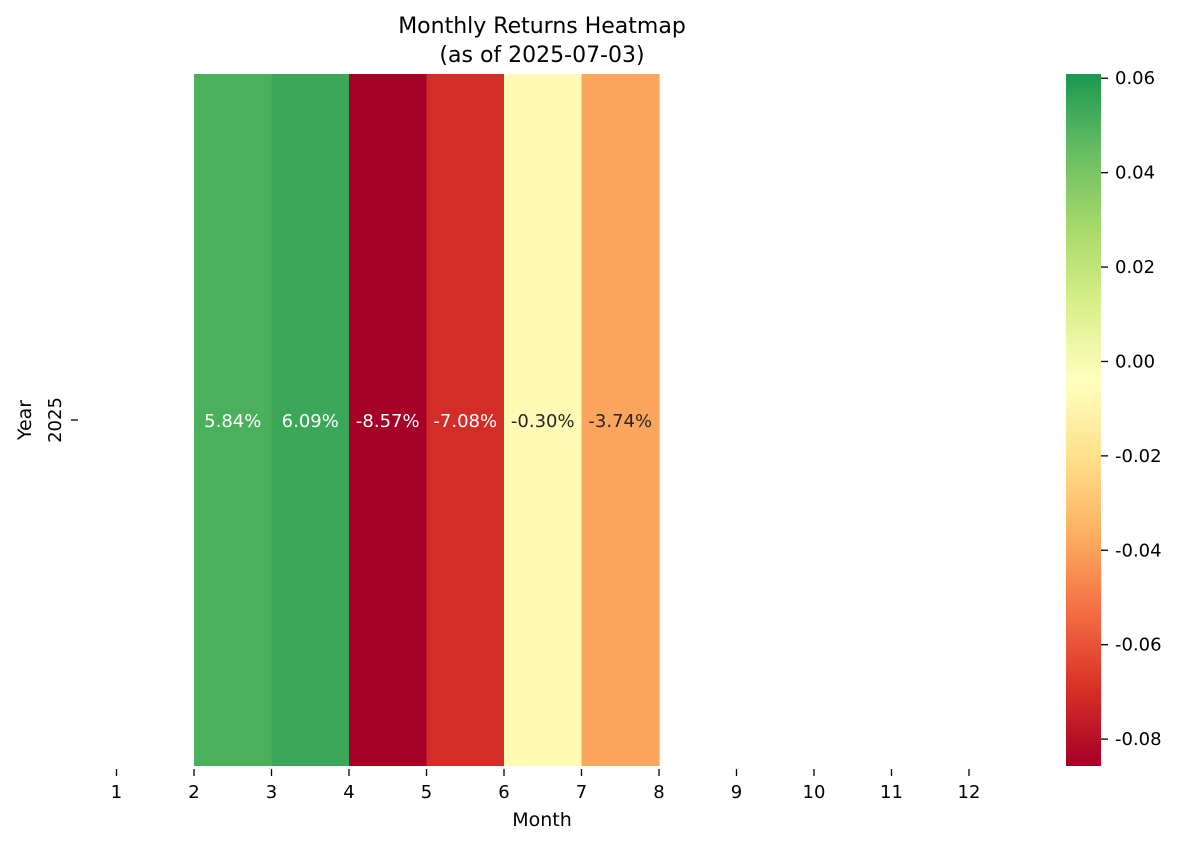 This screenshot has width=1184, height=845. Describe the element at coordinates (193, 792) in the screenshot. I see `x-tick-label: 2` at that location.